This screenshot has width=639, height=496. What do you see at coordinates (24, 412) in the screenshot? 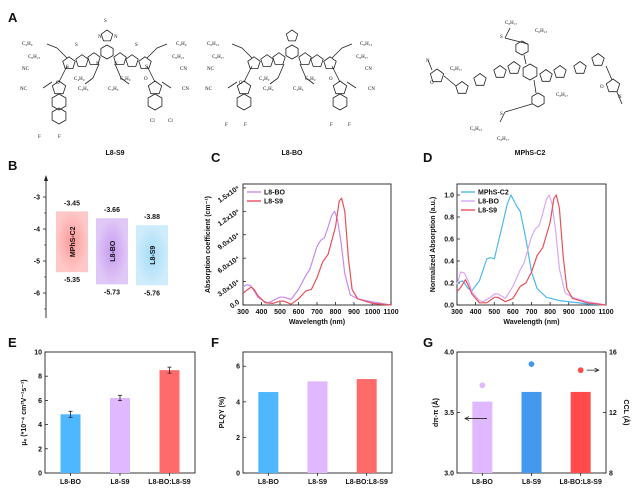
I see `y-axis-label: μₑ (*10⁻⁴ cm²V⁻¹s⁻¹)` at bounding box center [24, 412].